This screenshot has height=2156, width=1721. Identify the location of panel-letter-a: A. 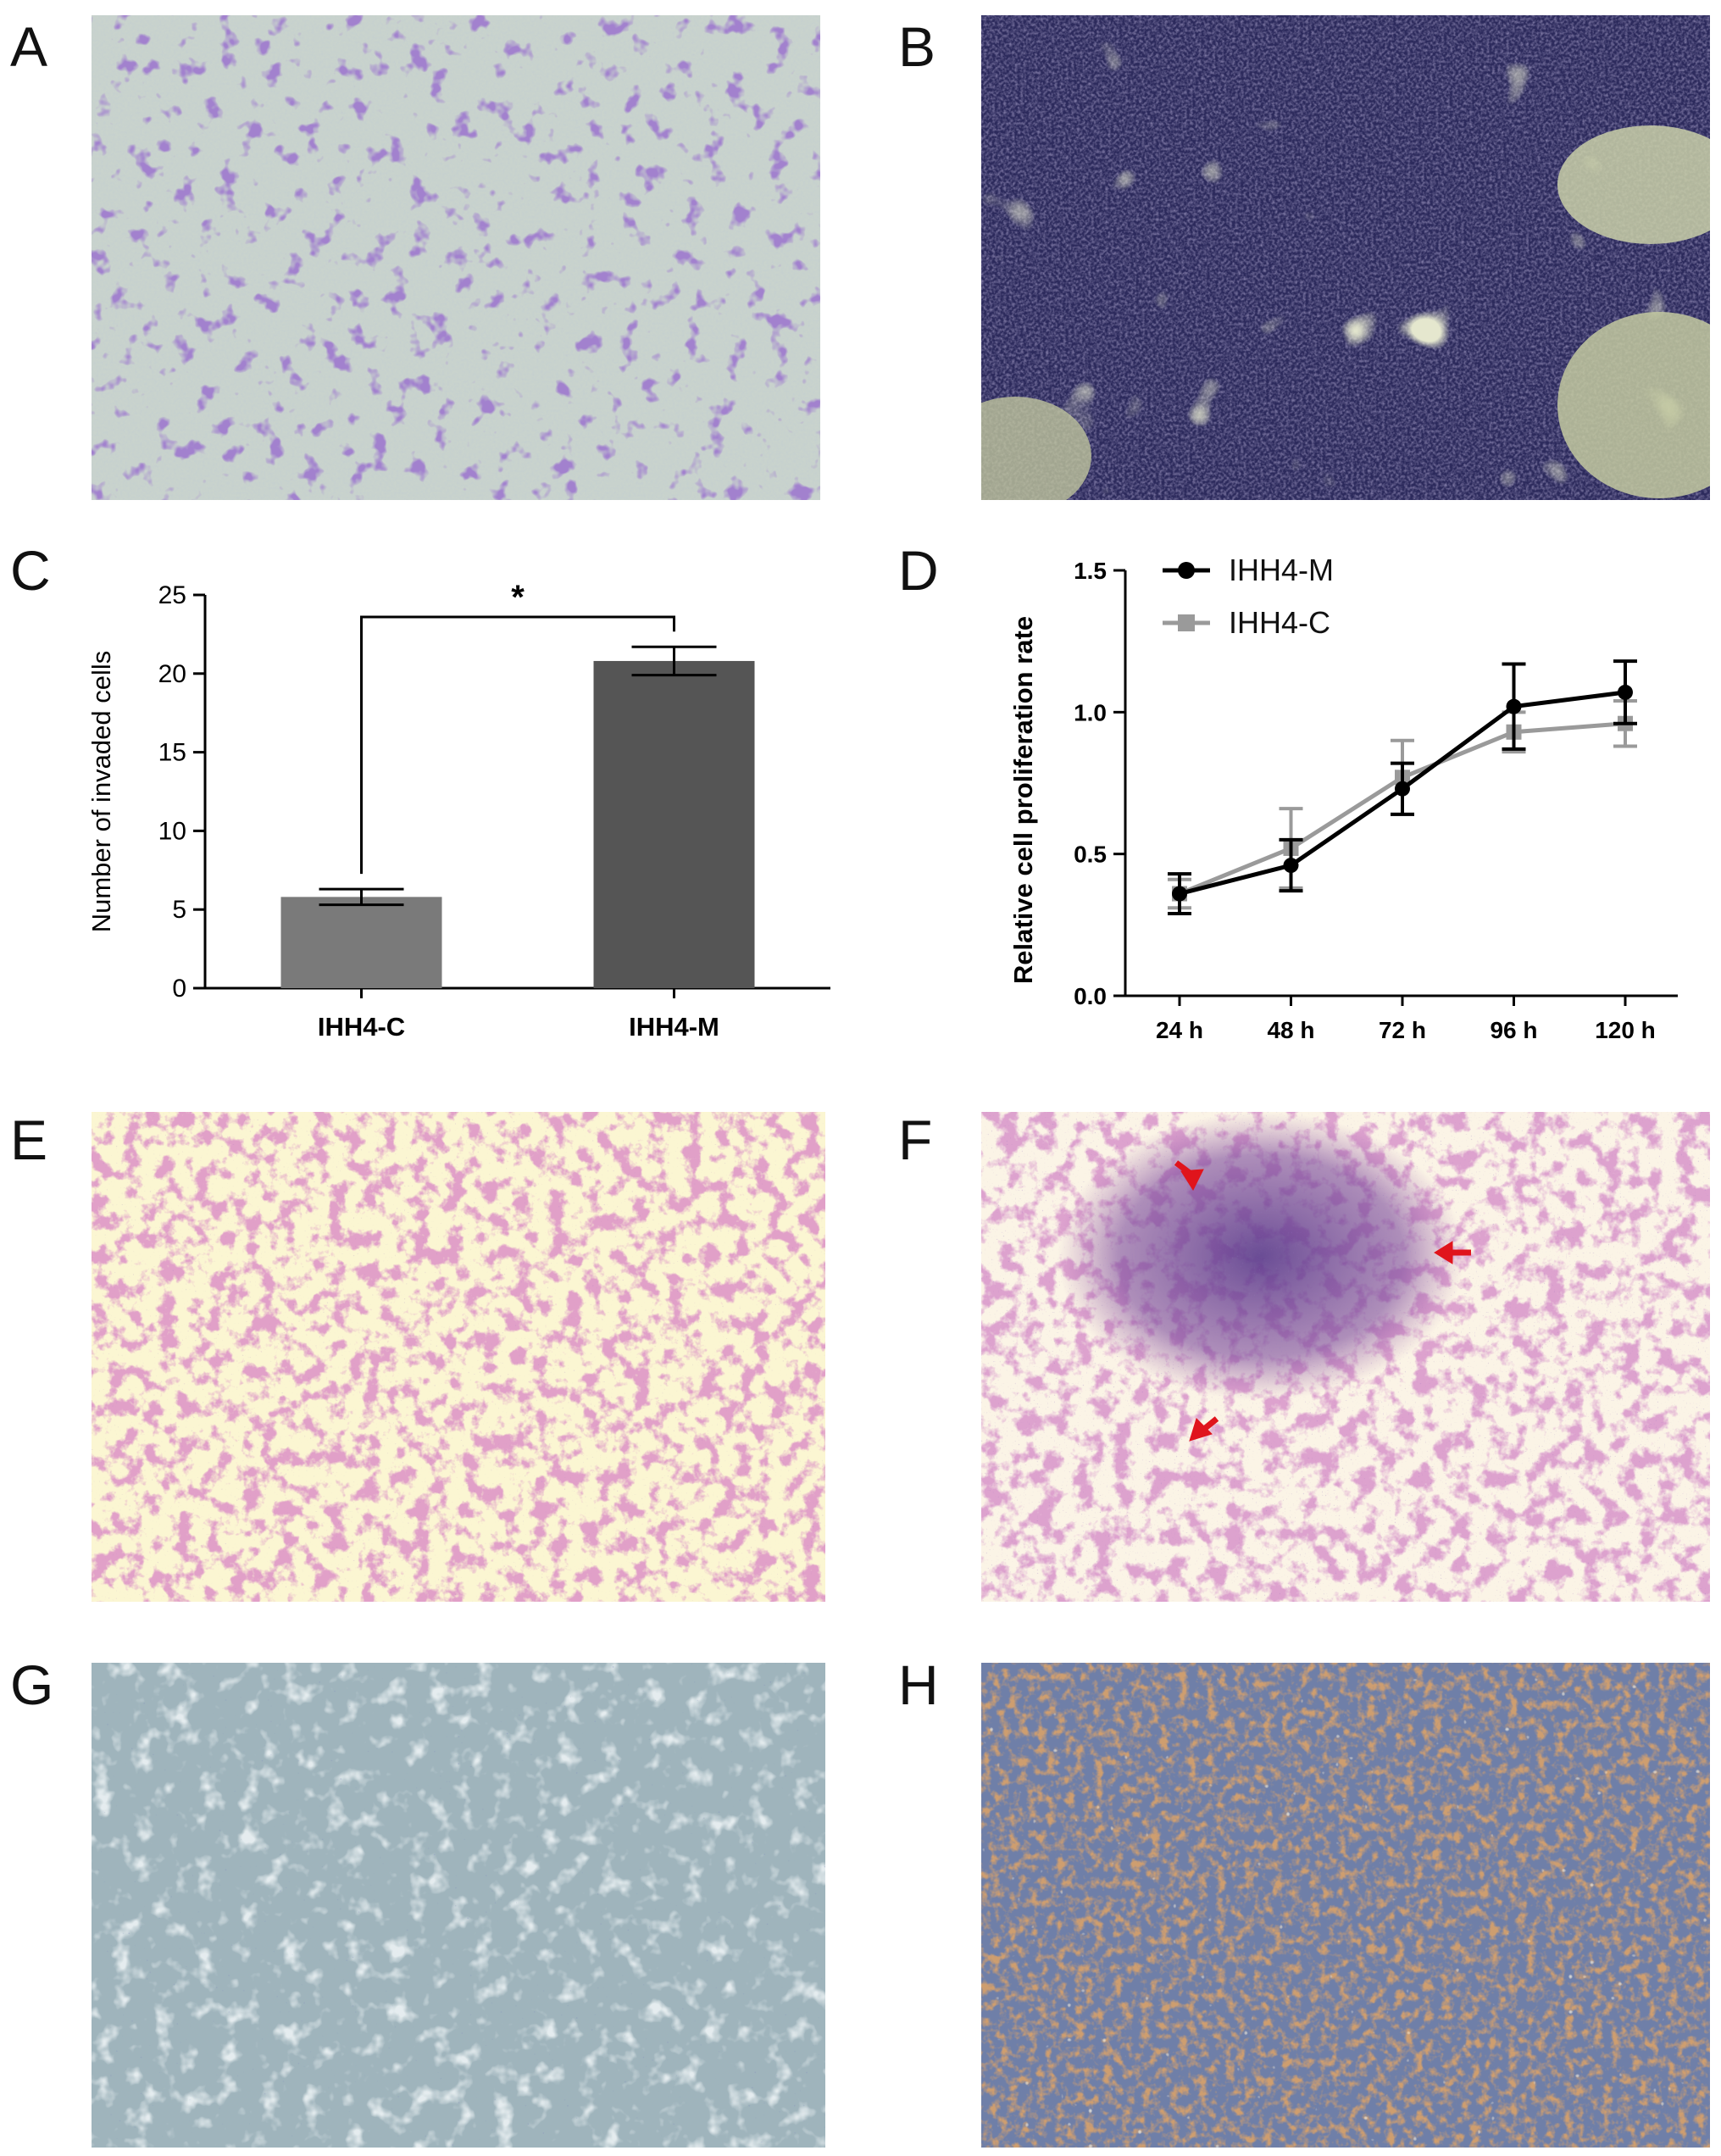
(29, 46).